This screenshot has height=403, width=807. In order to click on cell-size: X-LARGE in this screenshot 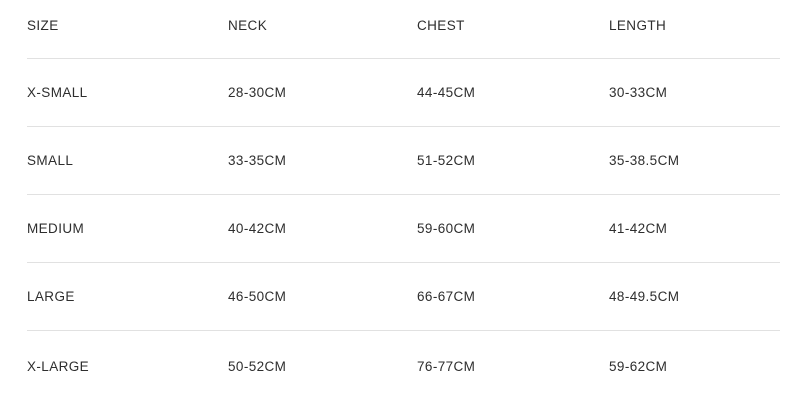, I will do `click(58, 366)`.